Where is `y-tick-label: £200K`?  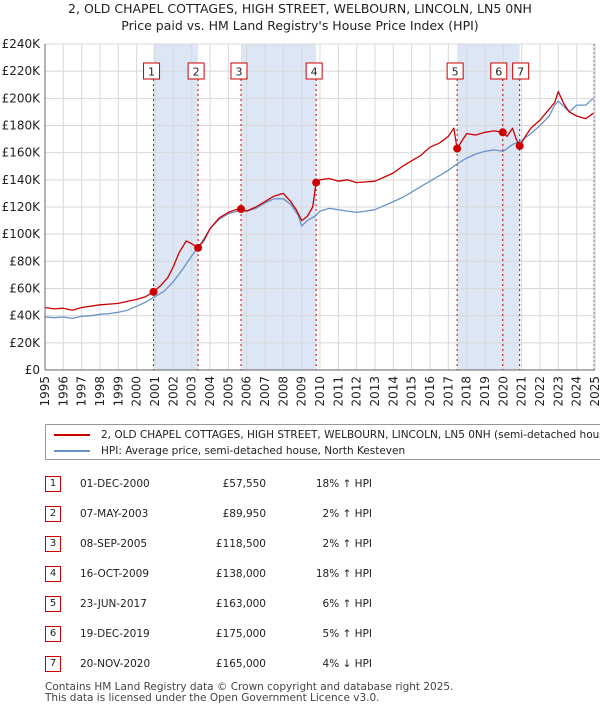
y-tick-label: £200K is located at coordinates (22, 98).